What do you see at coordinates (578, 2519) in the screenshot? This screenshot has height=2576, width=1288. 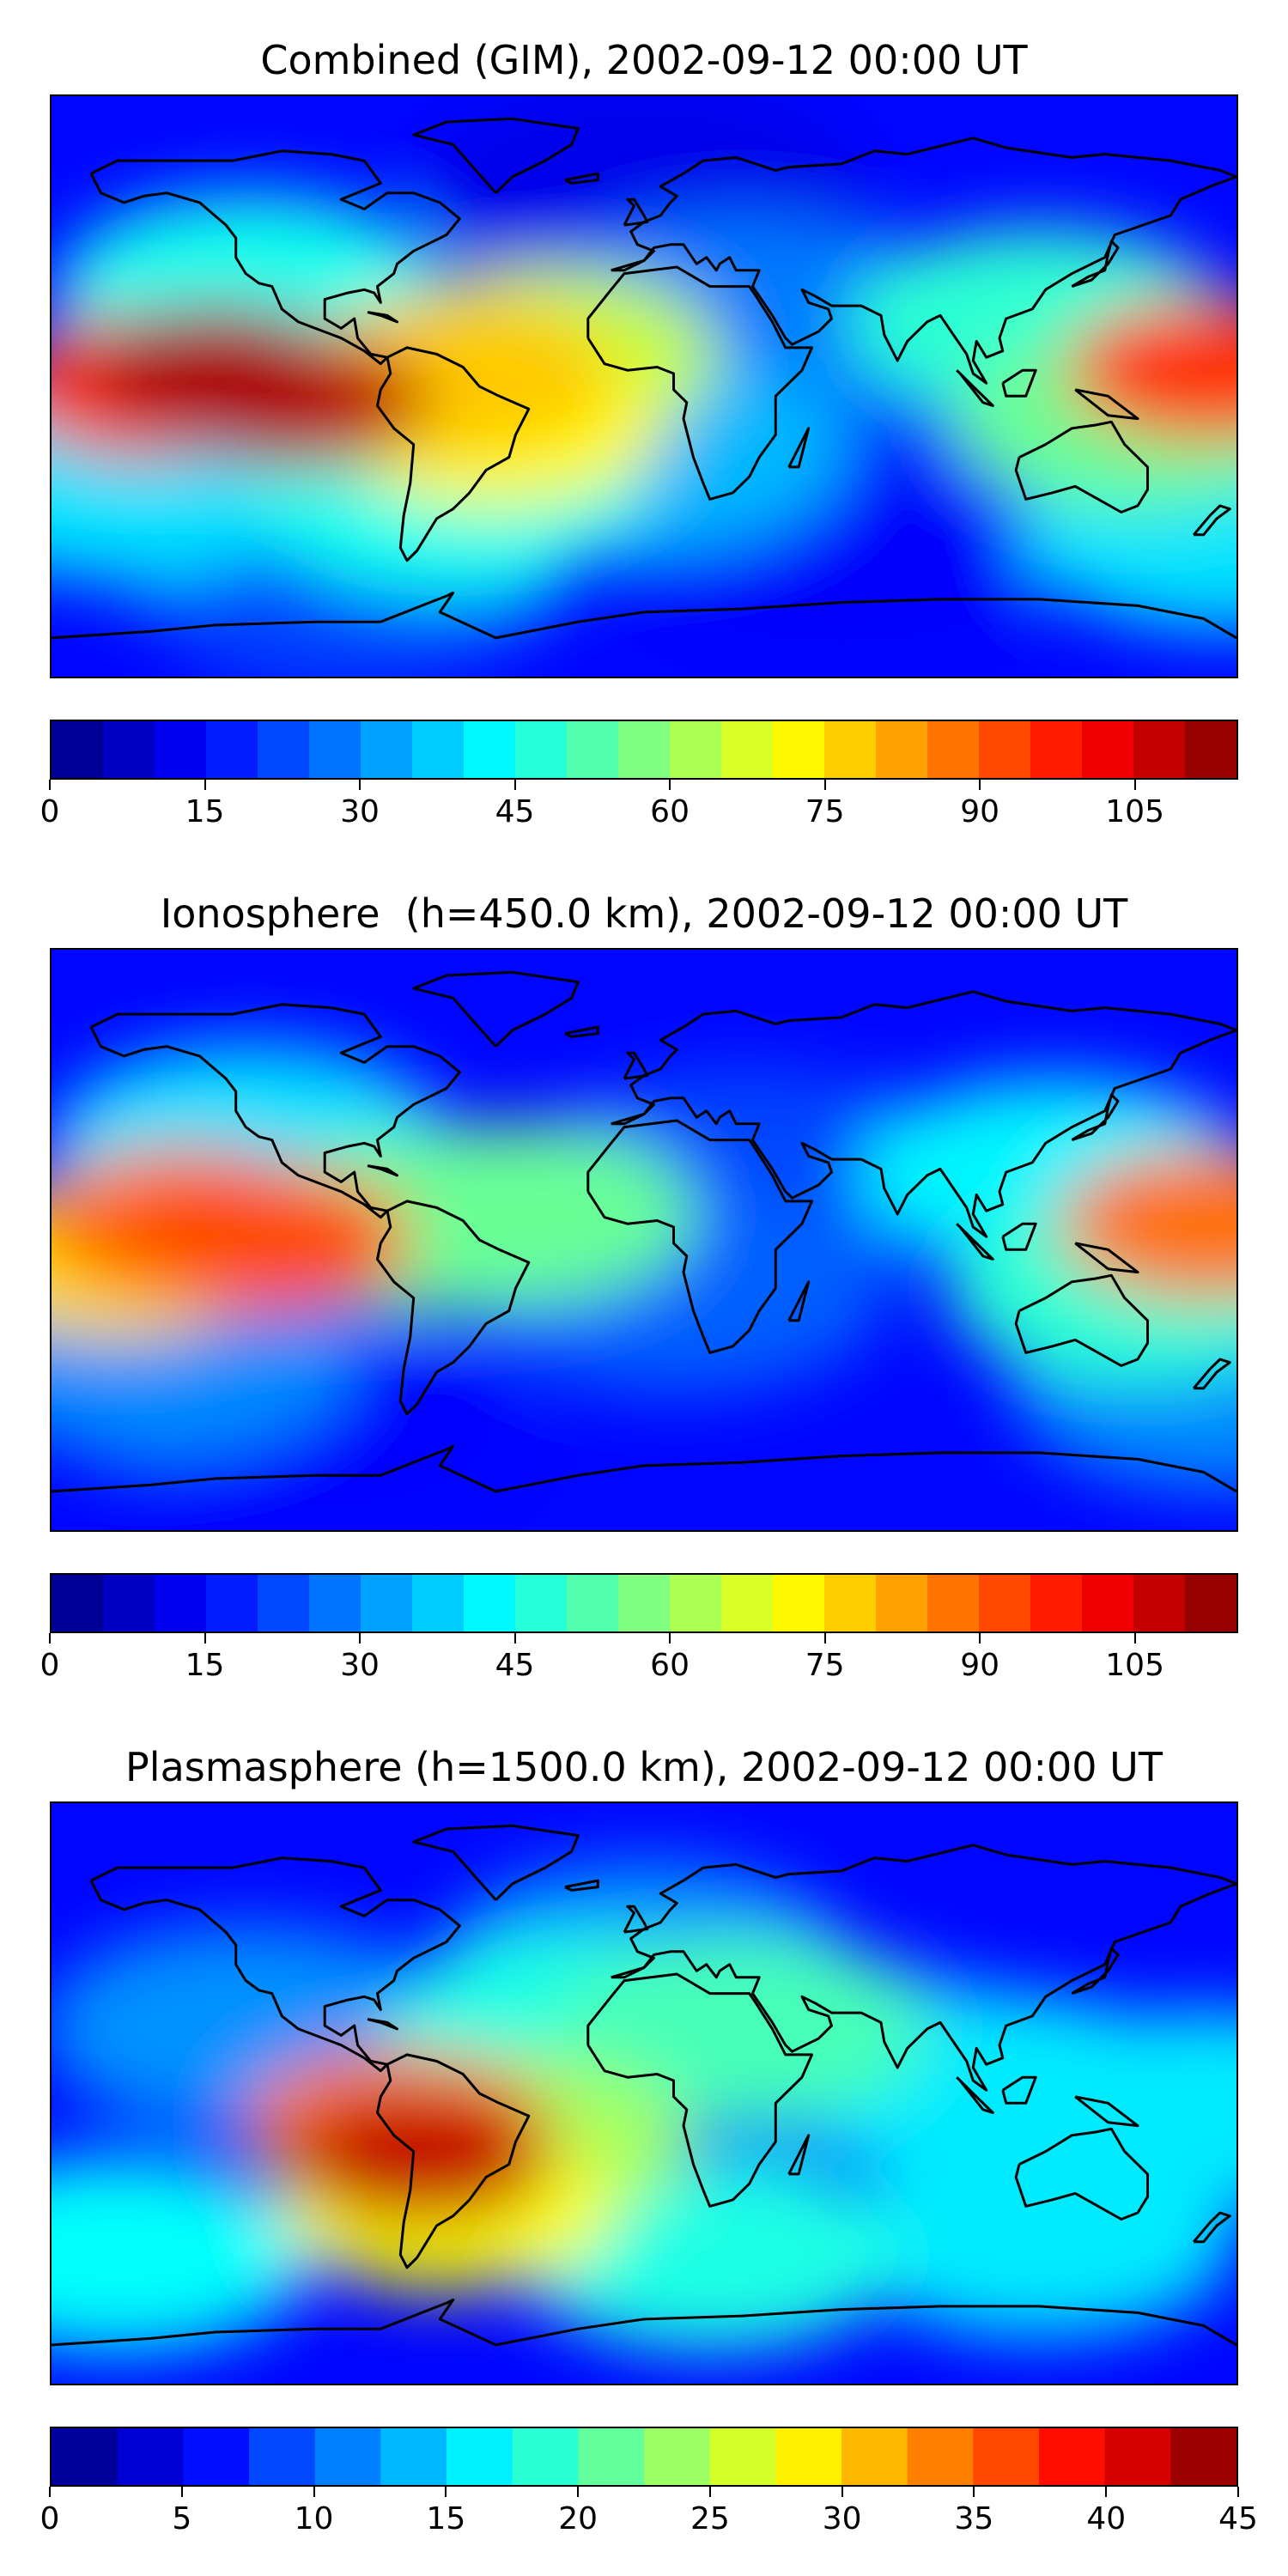 I see `colorbar-tick-label: 20` at bounding box center [578, 2519].